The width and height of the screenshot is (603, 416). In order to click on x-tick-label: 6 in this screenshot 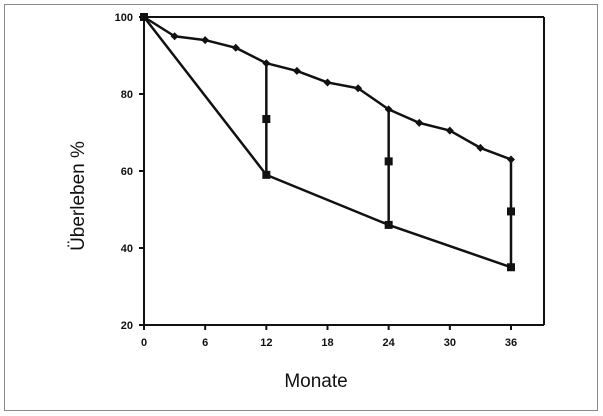, I will do `click(205, 343)`.